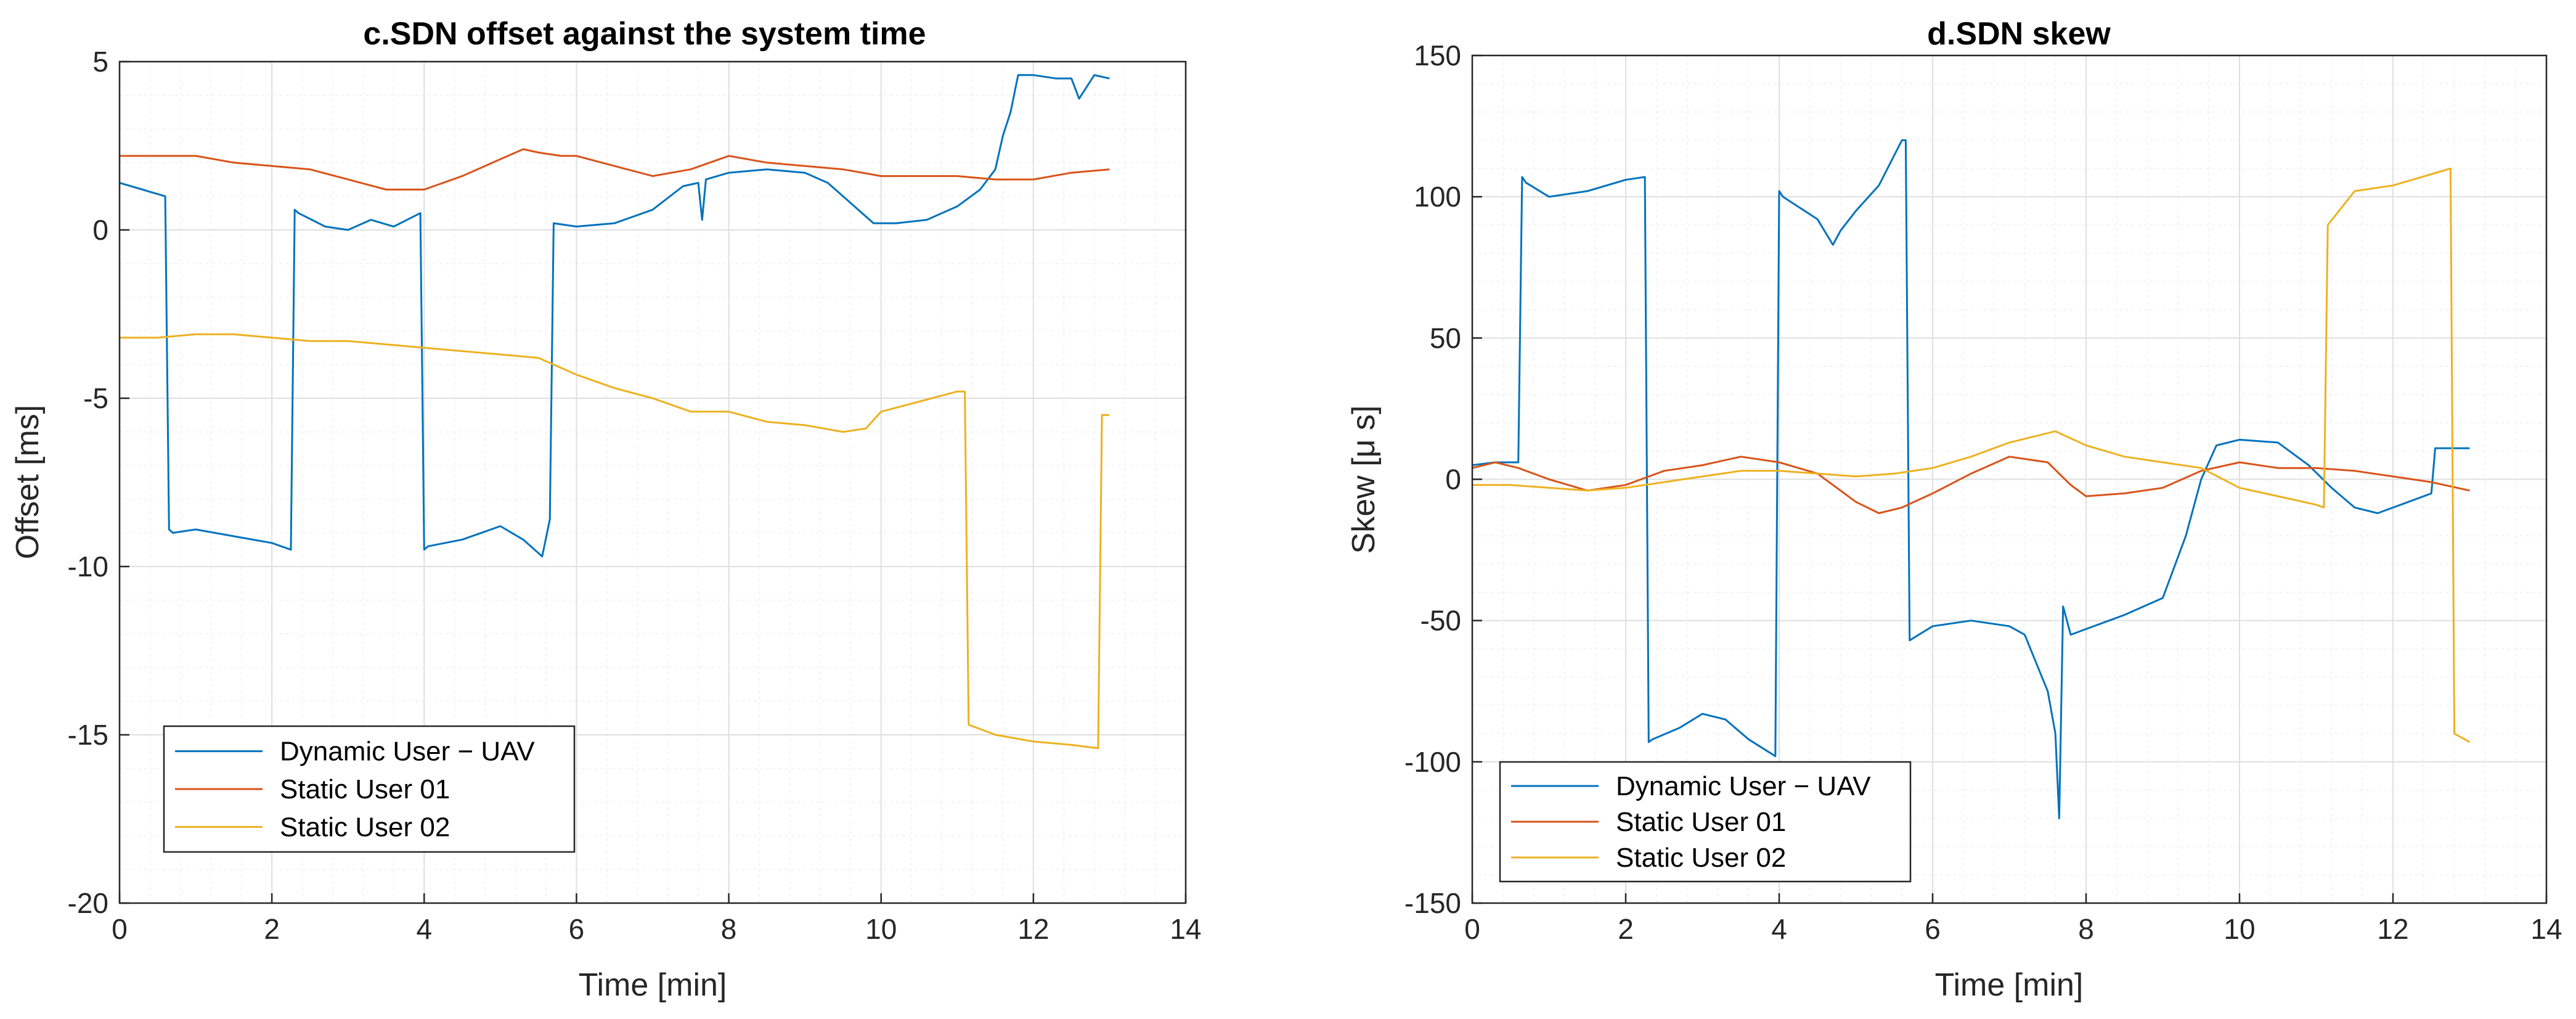 This screenshot has width=2576, height=1019. What do you see at coordinates (95, 398) in the screenshot?
I see `y-tick-label: -5` at bounding box center [95, 398].